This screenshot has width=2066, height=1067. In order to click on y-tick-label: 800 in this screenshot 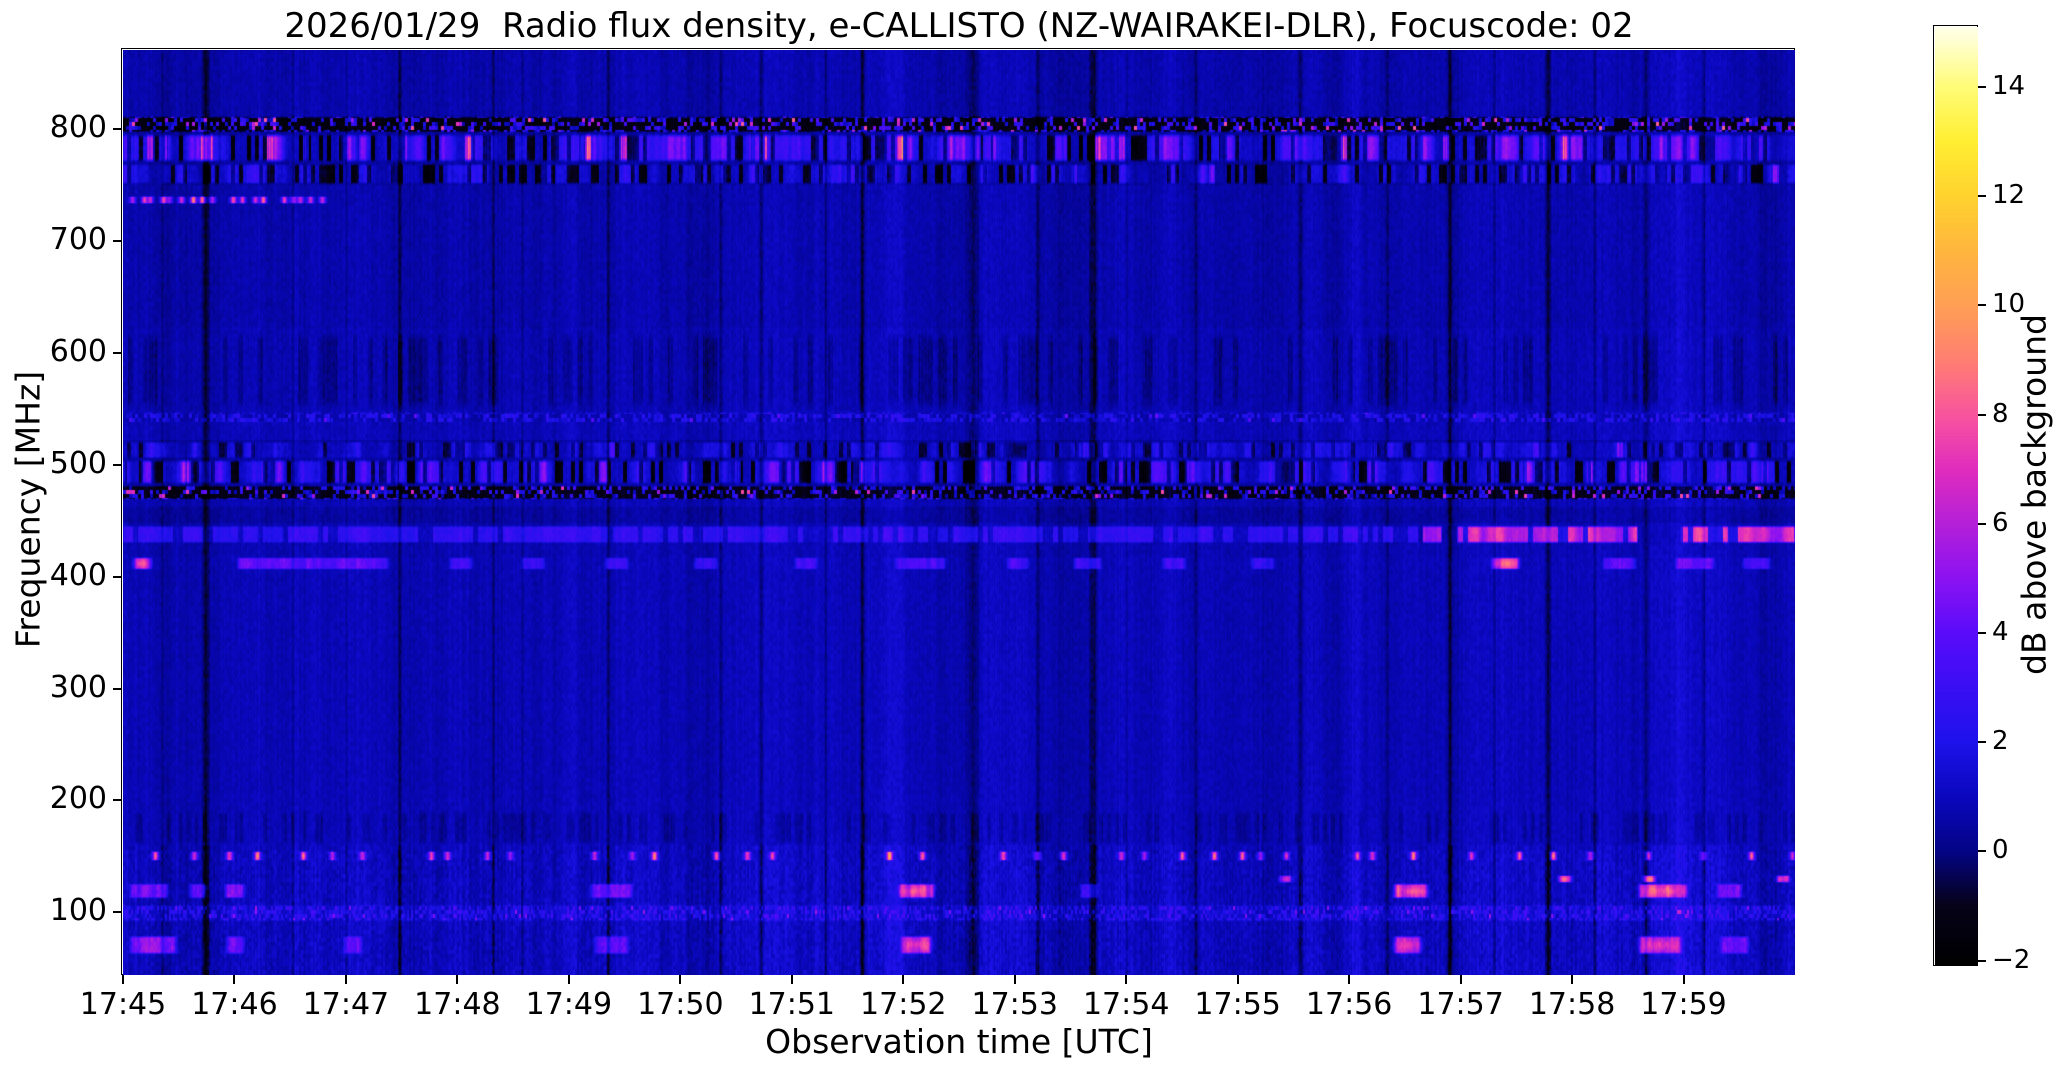, I will do `click(78, 127)`.